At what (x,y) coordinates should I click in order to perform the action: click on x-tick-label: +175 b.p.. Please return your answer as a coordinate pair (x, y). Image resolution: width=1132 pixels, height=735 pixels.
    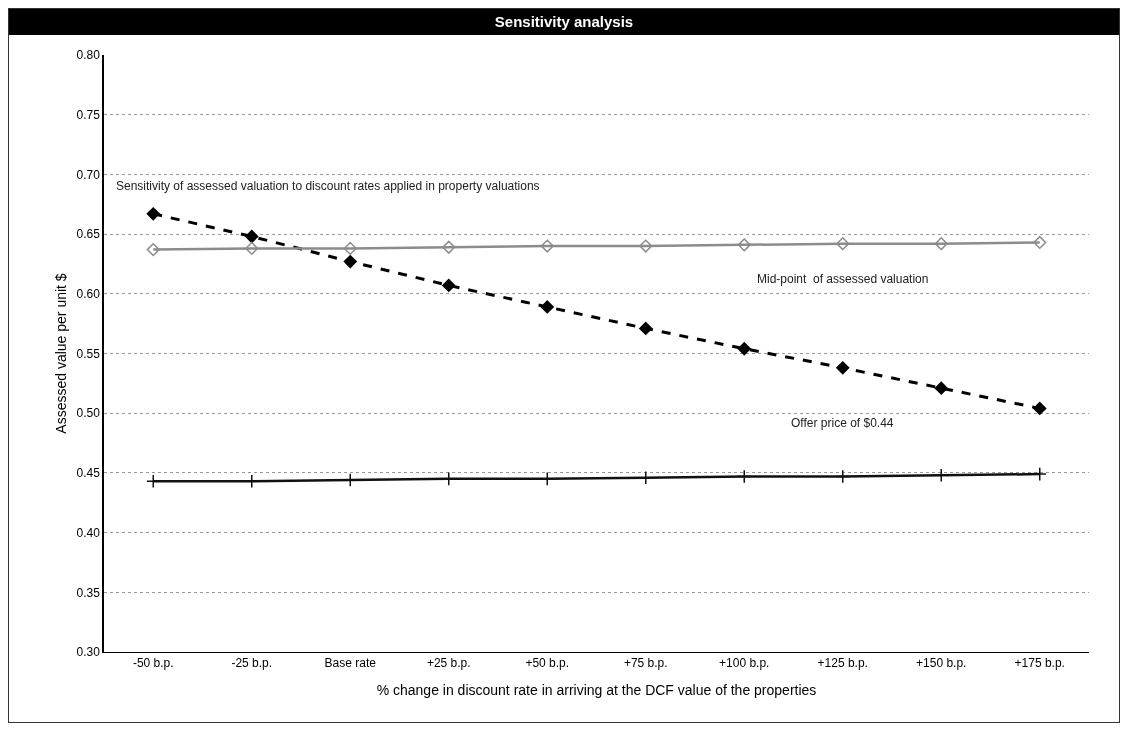
    Looking at the image, I should click on (1039, 663).